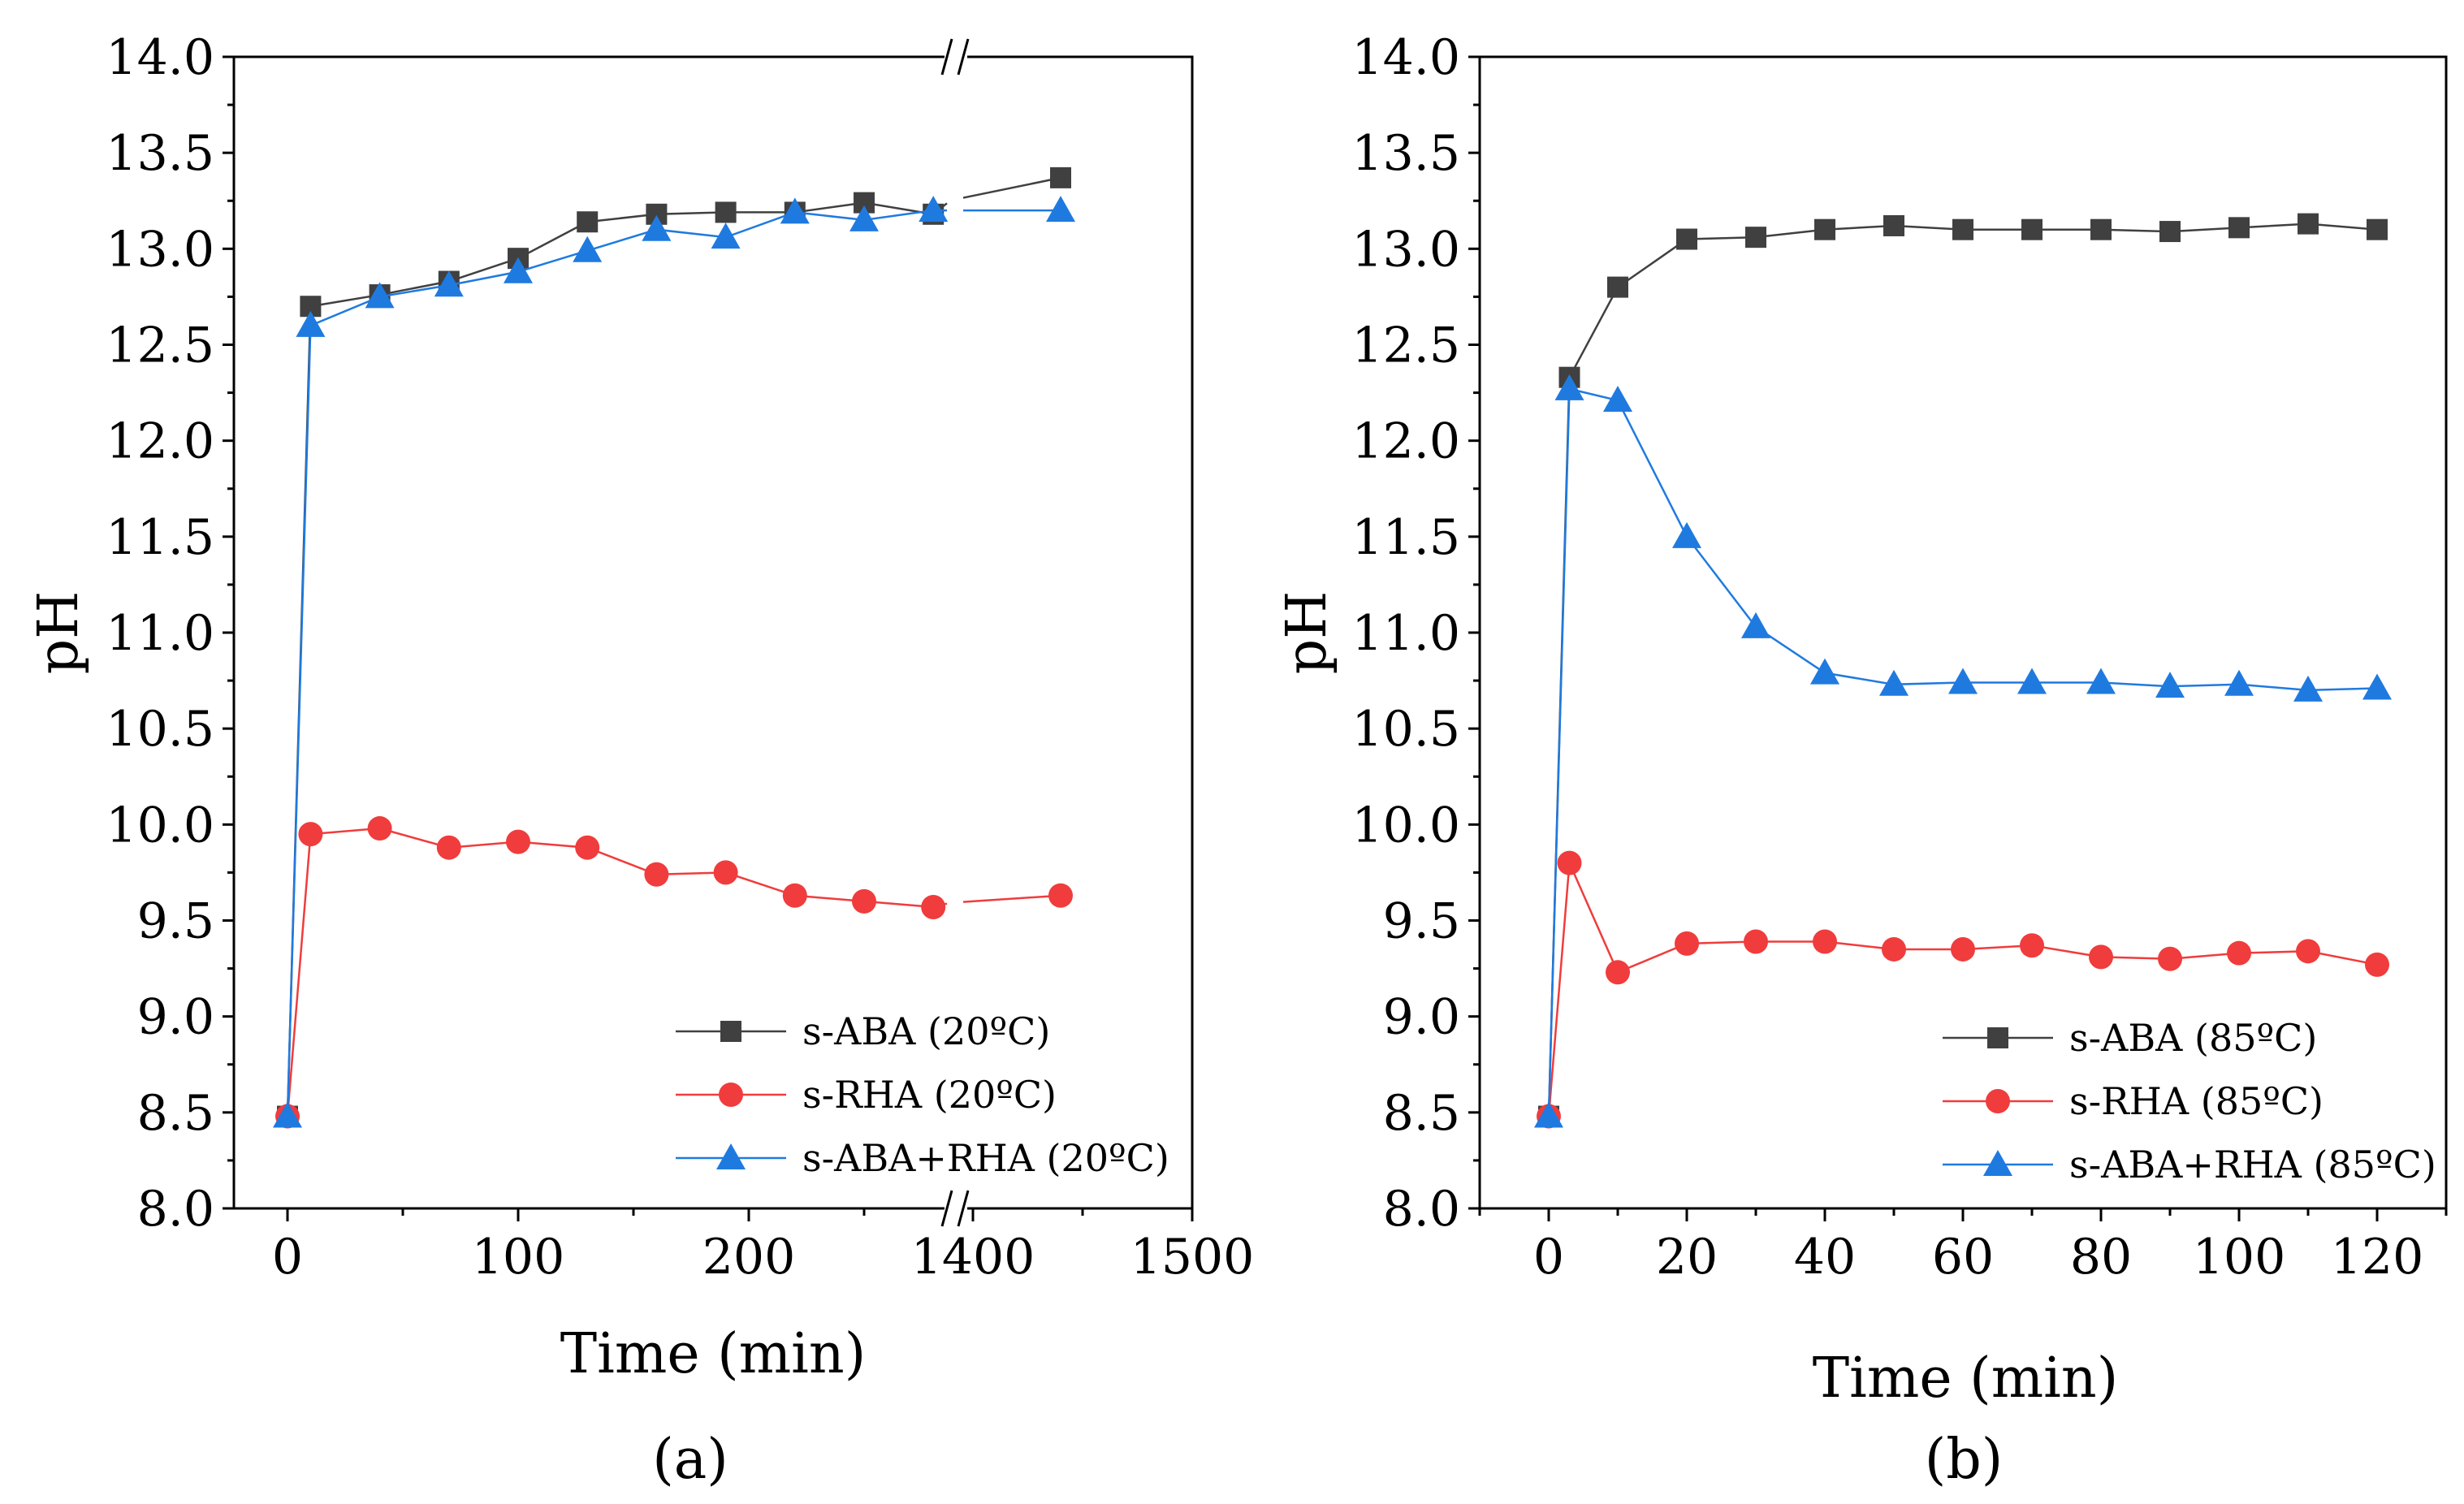 This screenshot has height=1504, width=2464. What do you see at coordinates (160, 729) in the screenshot?
I see `panel-a-y-tick-label: 10.5` at bounding box center [160, 729].